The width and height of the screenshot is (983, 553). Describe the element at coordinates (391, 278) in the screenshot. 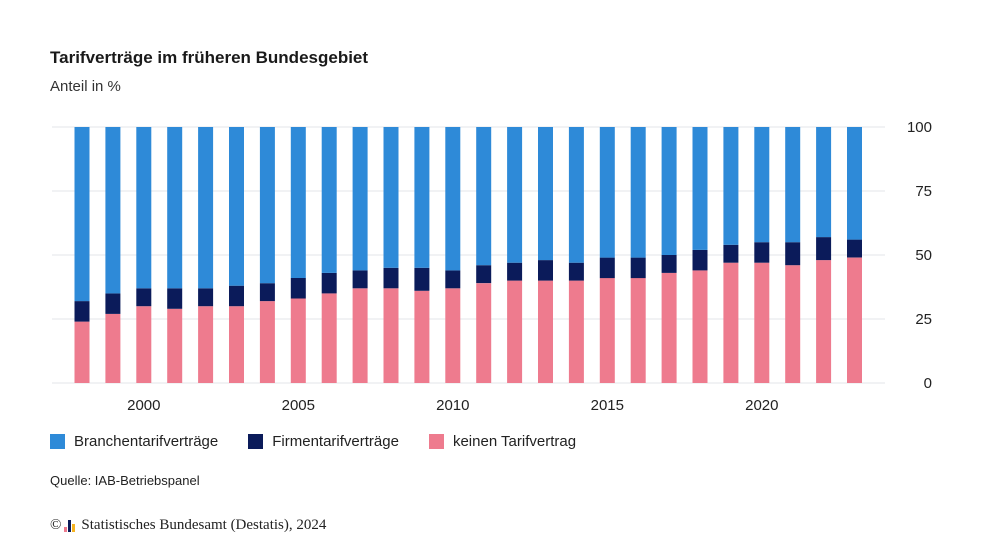

I see `bar-segment-2008-s1` at that location.